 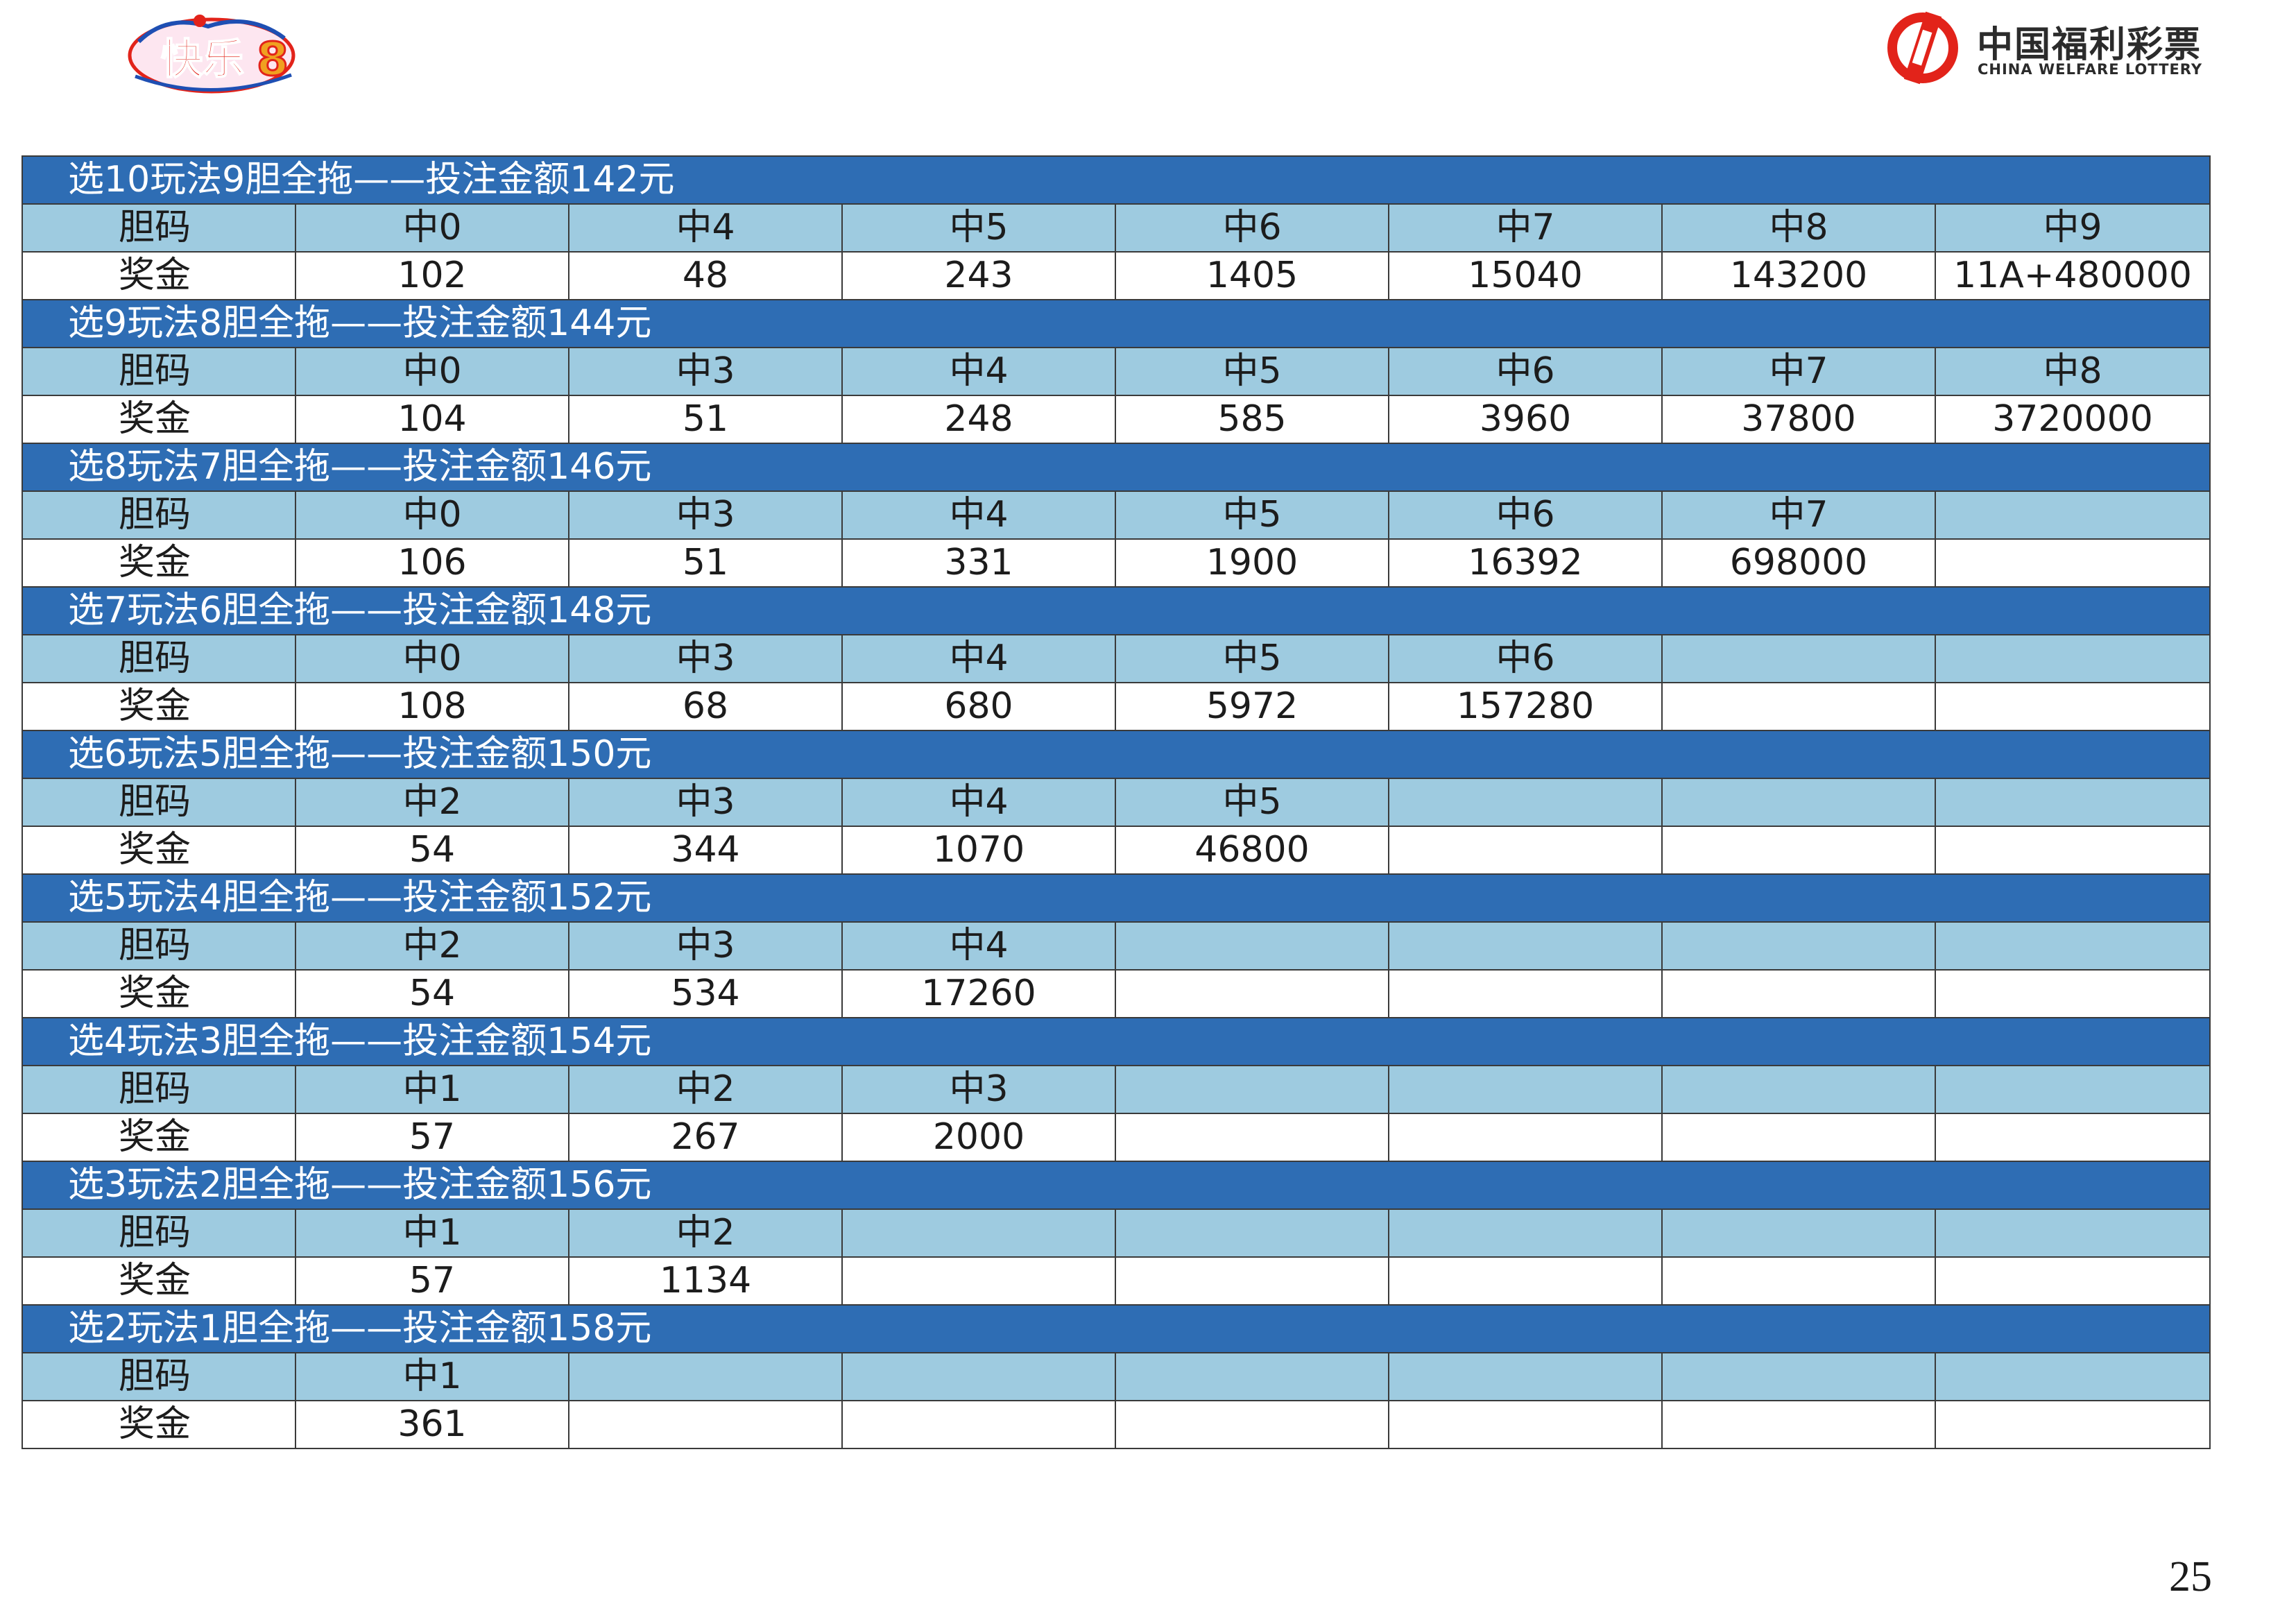 What do you see at coordinates (1116, 1328) in the screenshot?
I see `section-title: 选2玩法1胆全拖——投注金额158元` at bounding box center [1116, 1328].